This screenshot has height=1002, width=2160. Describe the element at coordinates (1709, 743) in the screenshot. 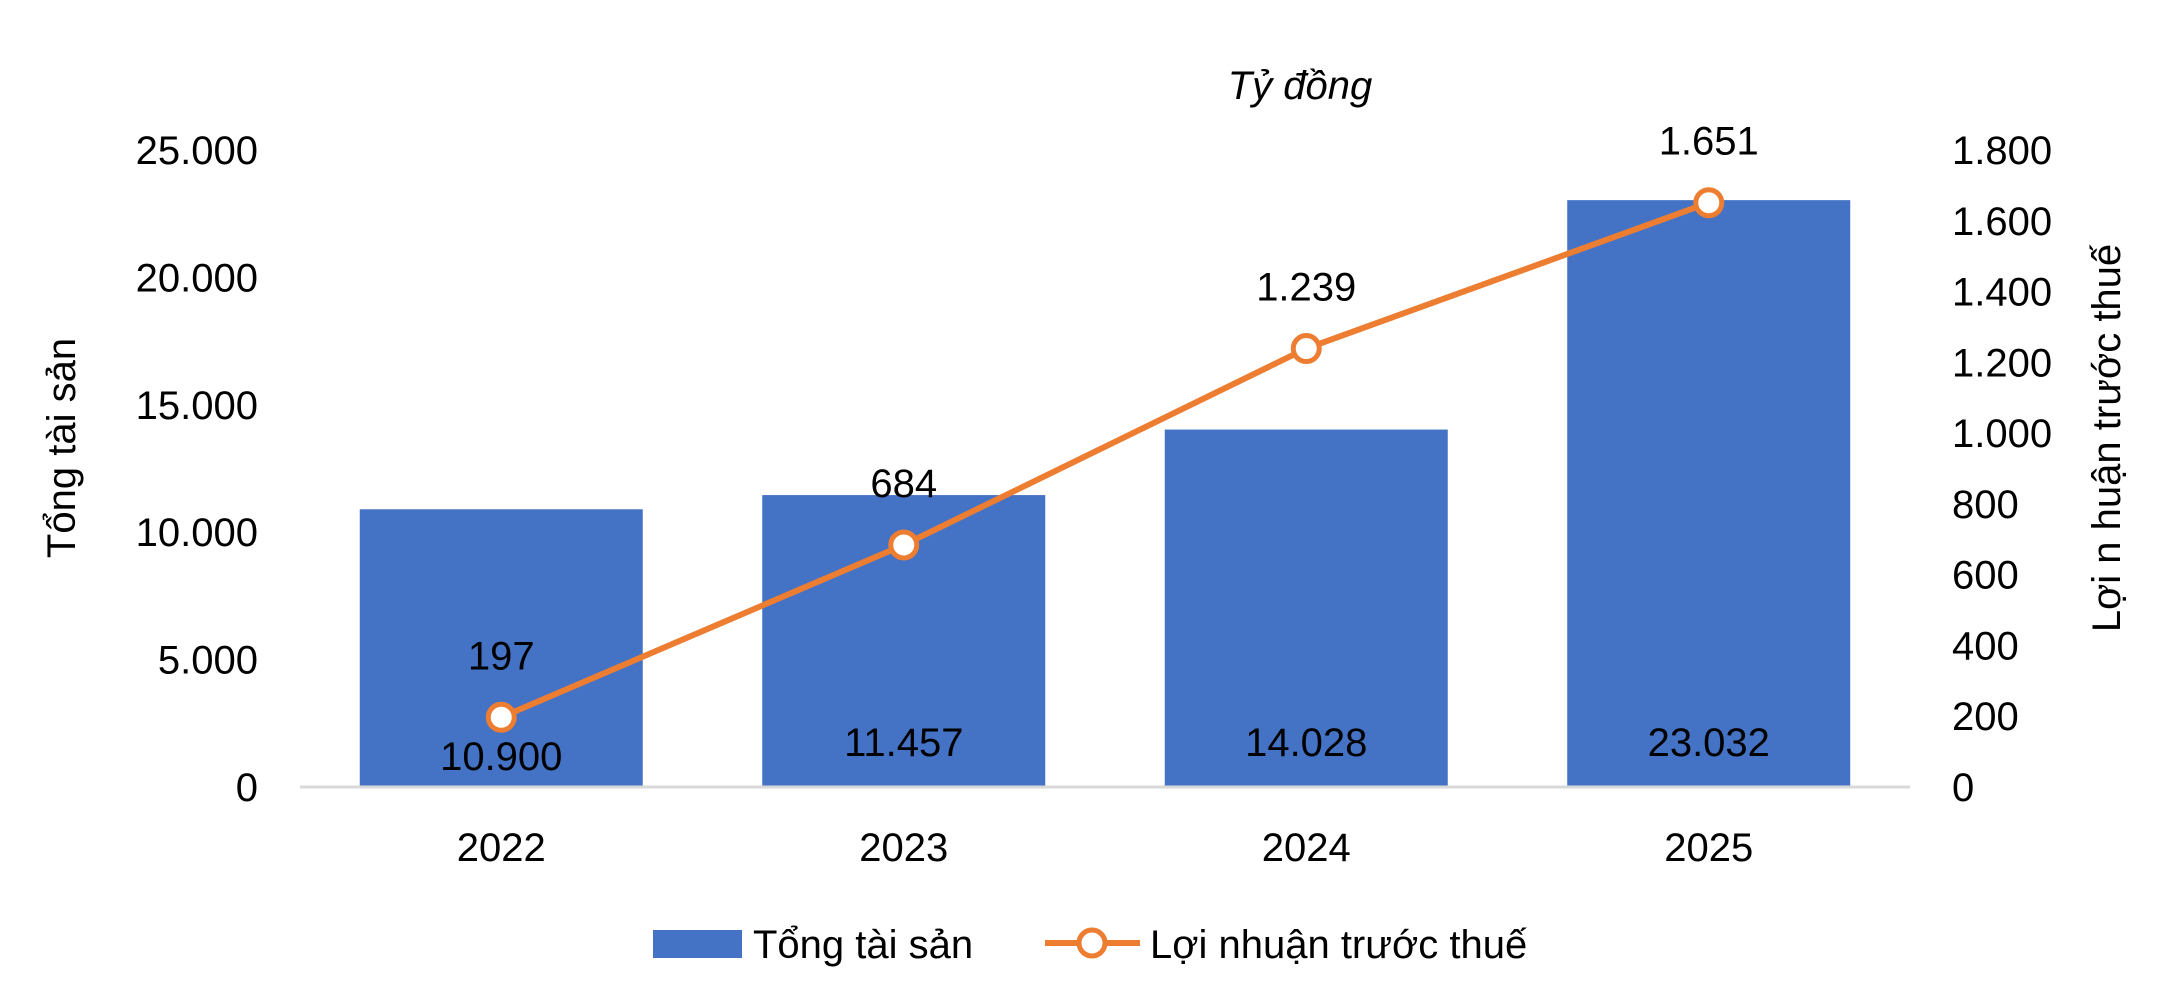

I see `bar-data-label: 23.032` at that location.